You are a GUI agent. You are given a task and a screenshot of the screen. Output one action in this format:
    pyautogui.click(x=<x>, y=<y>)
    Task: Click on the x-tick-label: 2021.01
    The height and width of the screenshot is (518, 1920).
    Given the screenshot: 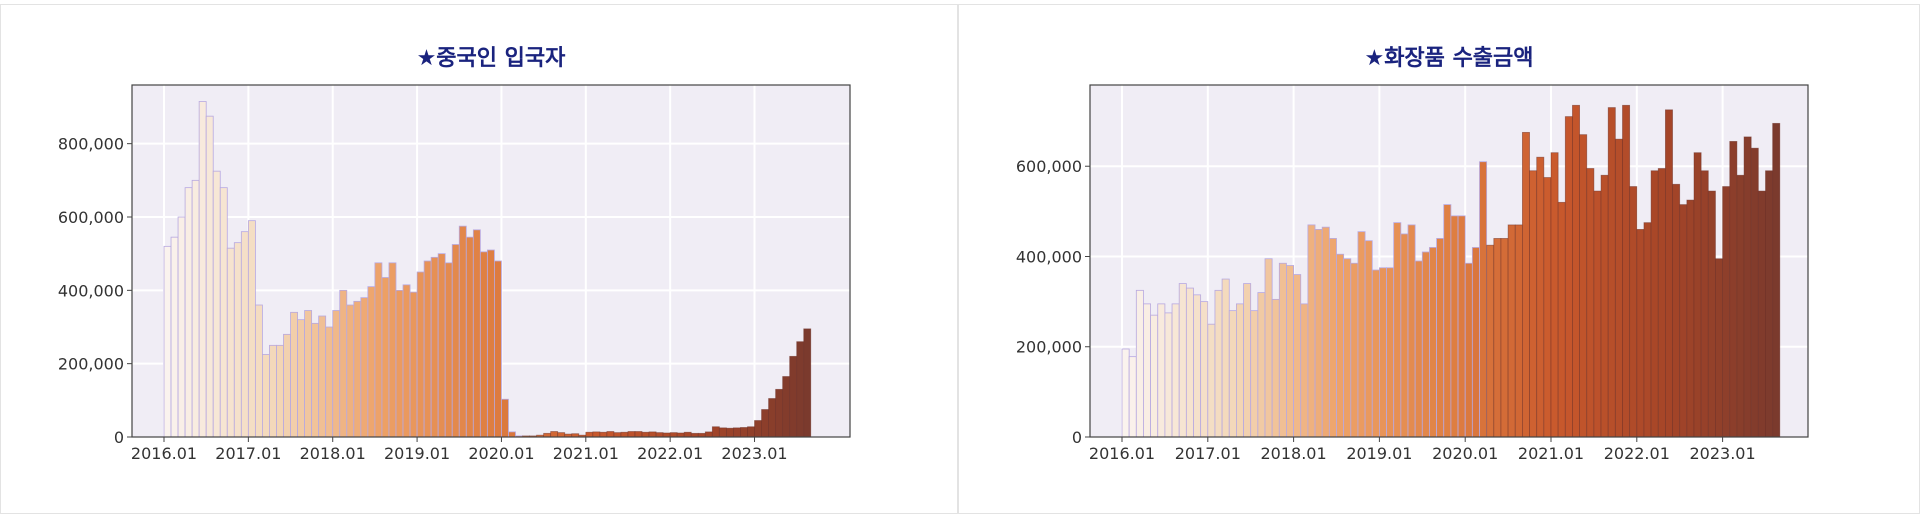 What is the action you would take?
    pyautogui.click(x=586, y=453)
    